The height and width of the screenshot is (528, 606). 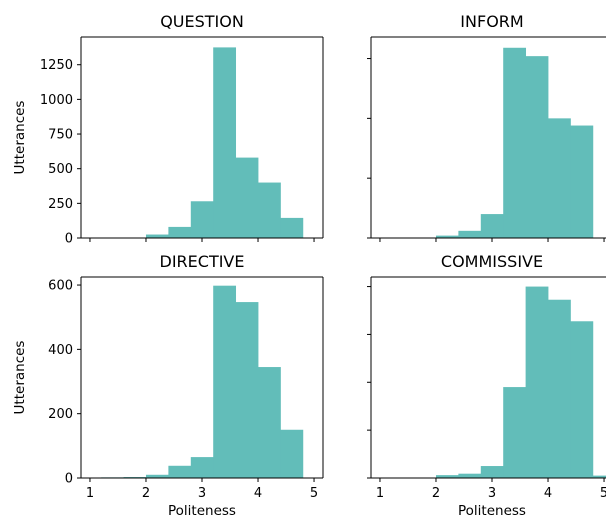 What do you see at coordinates (60, 204) in the screenshot?
I see `y-tick-label: 250` at bounding box center [60, 204].